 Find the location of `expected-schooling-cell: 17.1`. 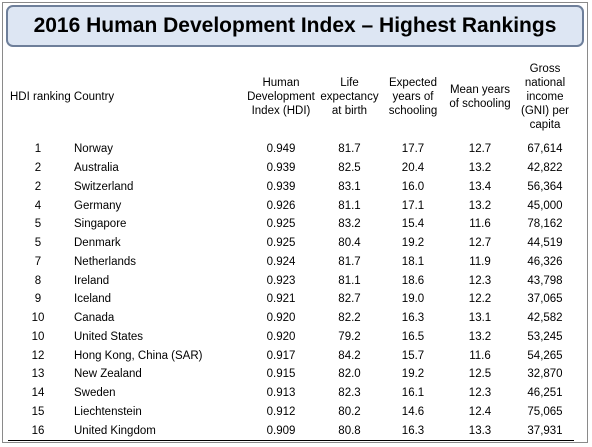

expected-schooling-cell: 17.1 is located at coordinates (413, 205).